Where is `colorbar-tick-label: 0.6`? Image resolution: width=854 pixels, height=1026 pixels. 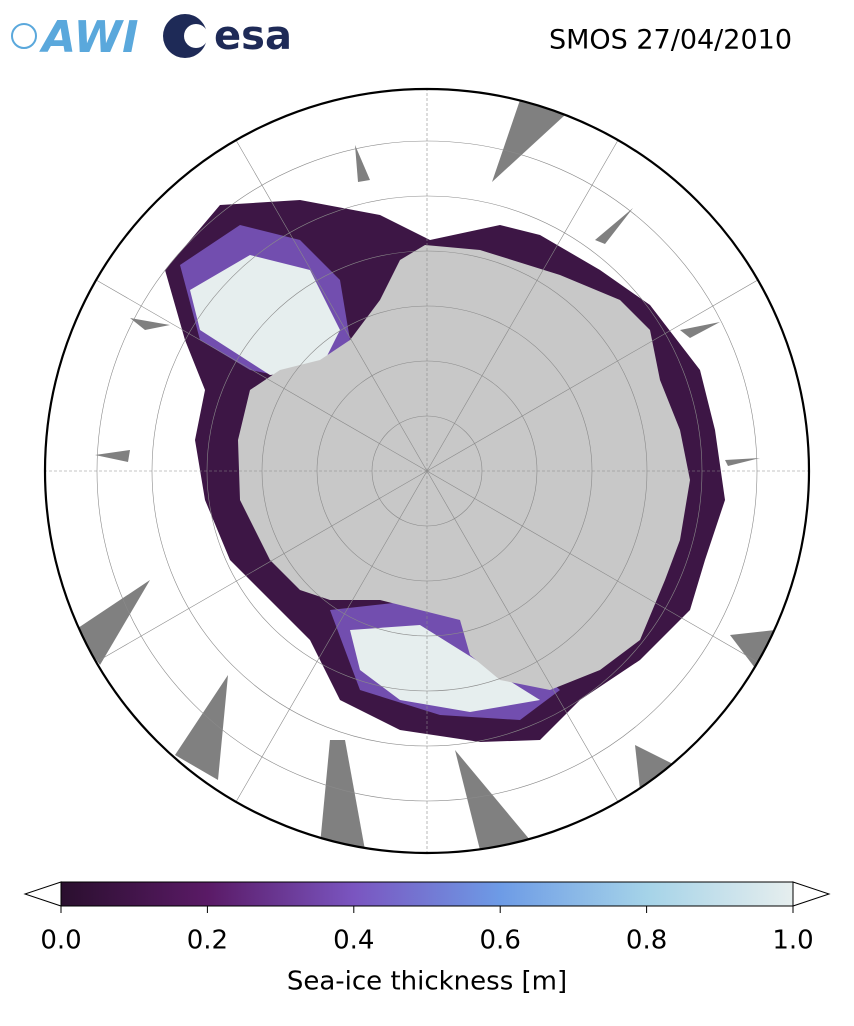 colorbar-tick-label: 0.6 is located at coordinates (500, 941).